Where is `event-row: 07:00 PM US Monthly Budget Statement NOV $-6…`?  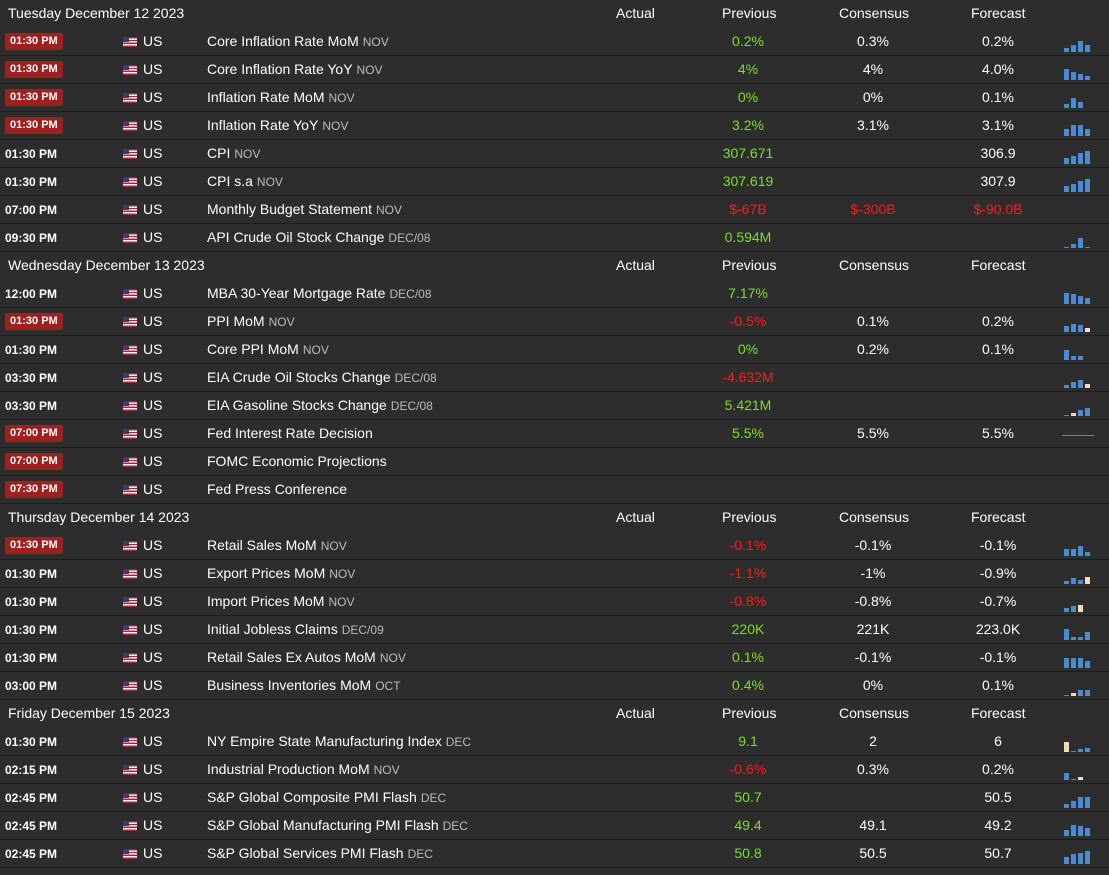
event-row: 07:00 PM US Monthly Budget Statement NOV $-6… is located at coordinates (554, 210).